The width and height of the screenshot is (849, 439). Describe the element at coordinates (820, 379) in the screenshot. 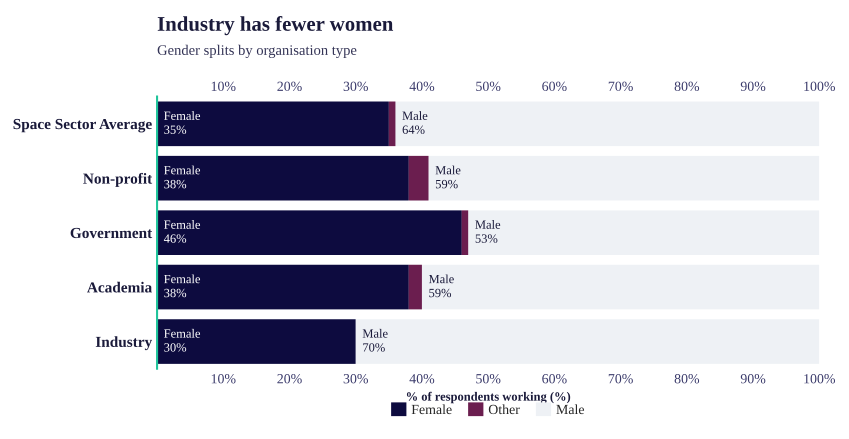

I see `x-tick-label: 100%` at that location.